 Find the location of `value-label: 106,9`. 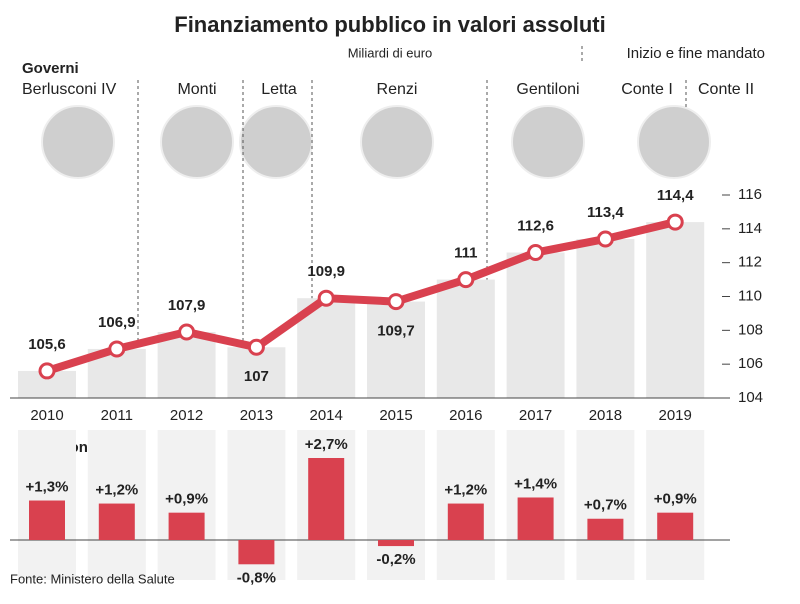

value-label: 106,9 is located at coordinates (117, 322).